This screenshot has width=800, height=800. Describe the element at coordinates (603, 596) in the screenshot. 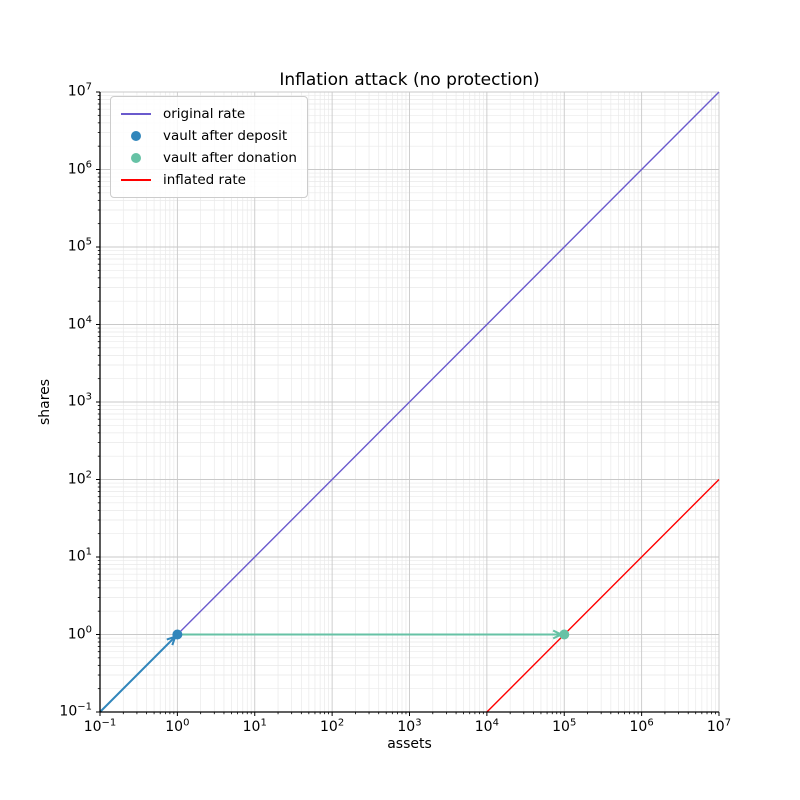

I see `series-line-inflated-rate` at that location.